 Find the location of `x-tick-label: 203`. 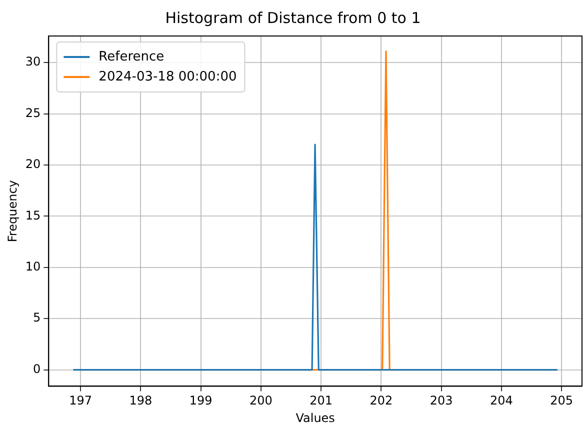

x-tick-label: 203 is located at coordinates (441, 401).